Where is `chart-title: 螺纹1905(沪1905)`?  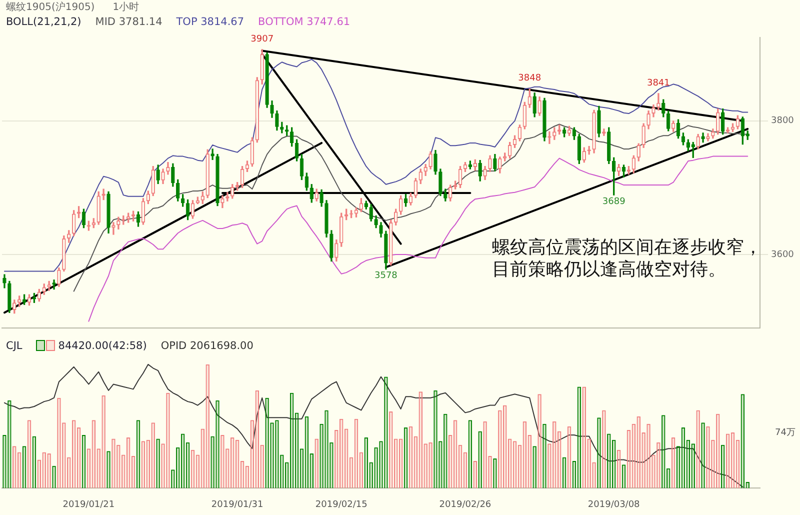 chart-title: 螺纹1905(沪1905) is located at coordinates (50, 7).